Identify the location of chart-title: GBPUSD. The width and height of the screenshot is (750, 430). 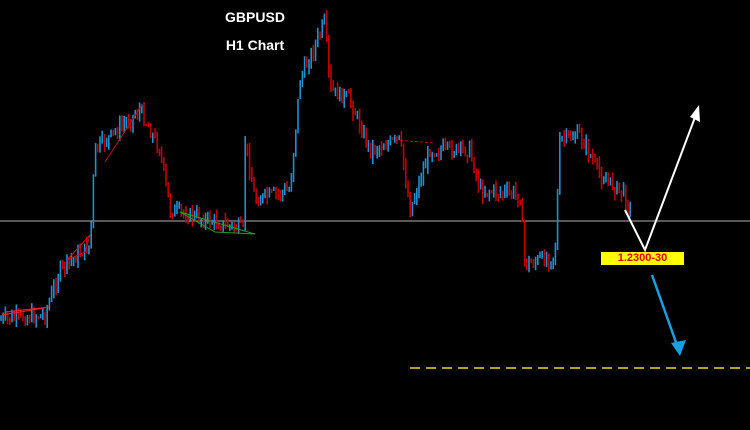
(255, 17).